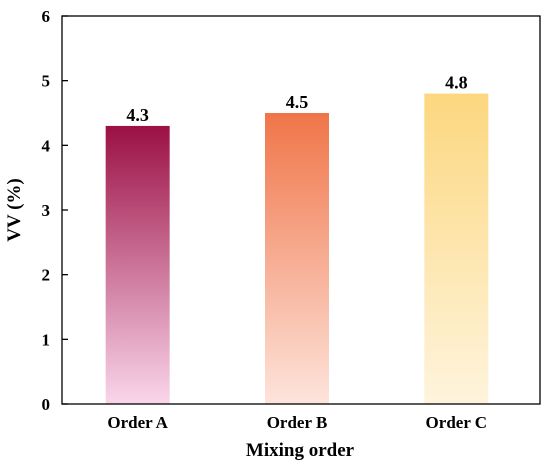 Image resolution: width=550 pixels, height=473 pixels. What do you see at coordinates (300, 450) in the screenshot?
I see `x-axis-title: Mixing order` at bounding box center [300, 450].